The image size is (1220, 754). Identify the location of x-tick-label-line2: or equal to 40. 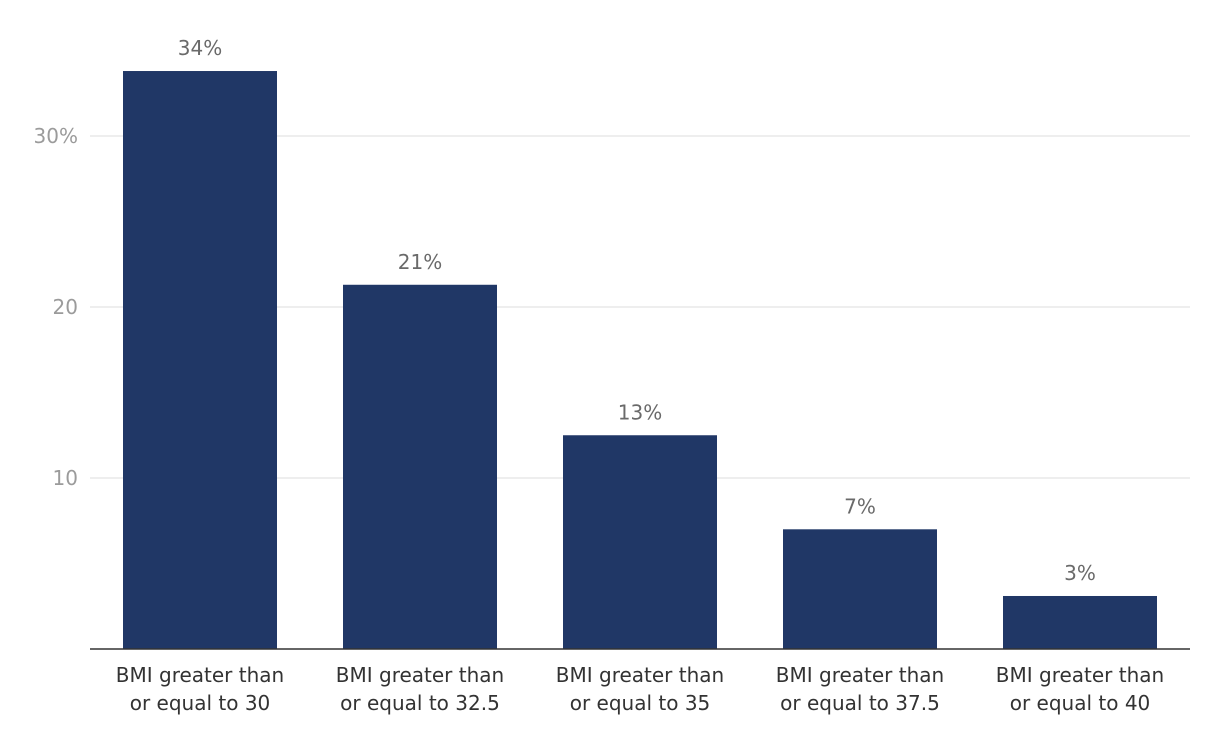
(1080, 703).